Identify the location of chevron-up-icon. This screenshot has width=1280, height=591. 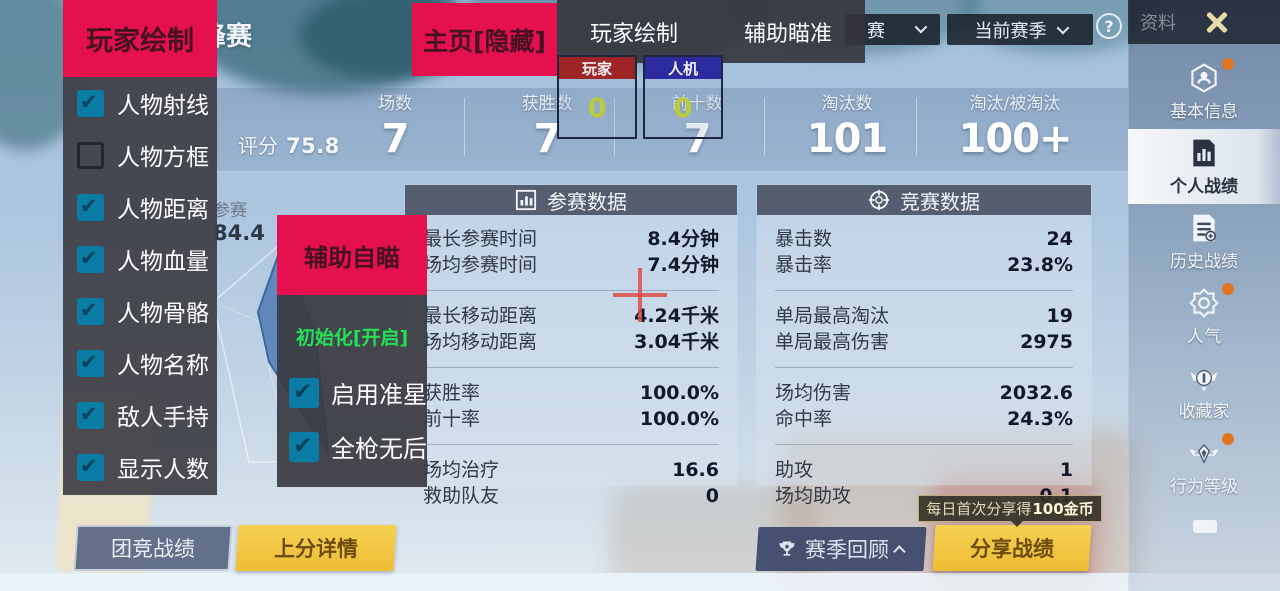
(899, 551).